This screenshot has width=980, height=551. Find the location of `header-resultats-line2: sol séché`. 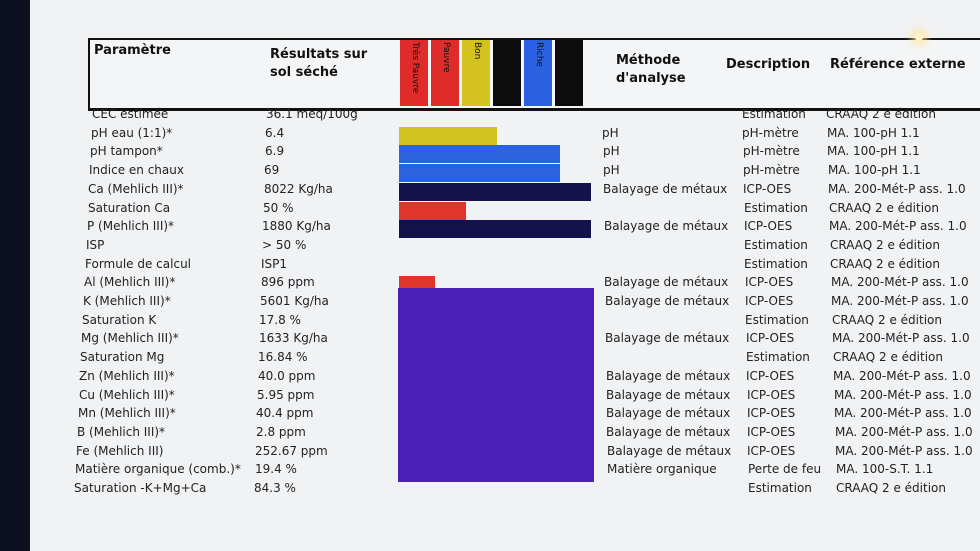

header-resultats-line2: sol séché is located at coordinates (304, 72).